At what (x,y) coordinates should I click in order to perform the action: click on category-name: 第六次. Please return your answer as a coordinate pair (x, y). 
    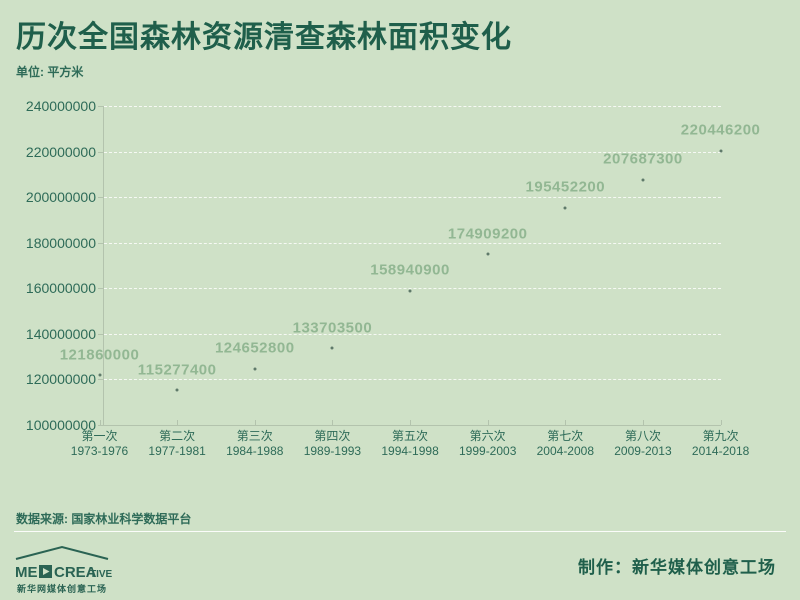
    Looking at the image, I should click on (487, 436).